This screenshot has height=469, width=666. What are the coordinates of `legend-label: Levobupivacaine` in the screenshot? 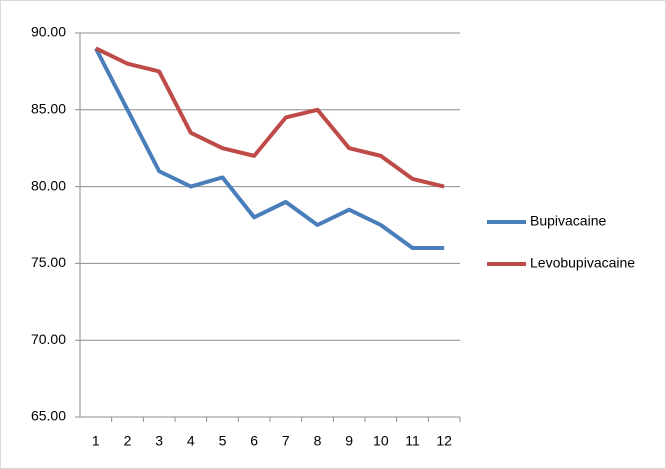 It's located at (582, 263).